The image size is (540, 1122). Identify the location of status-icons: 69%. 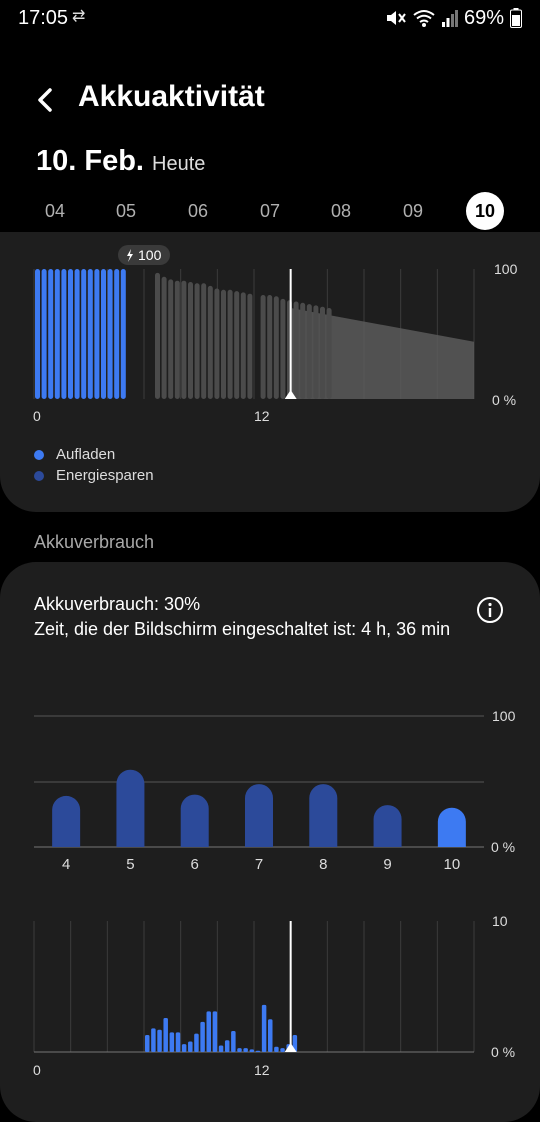
(453, 18).